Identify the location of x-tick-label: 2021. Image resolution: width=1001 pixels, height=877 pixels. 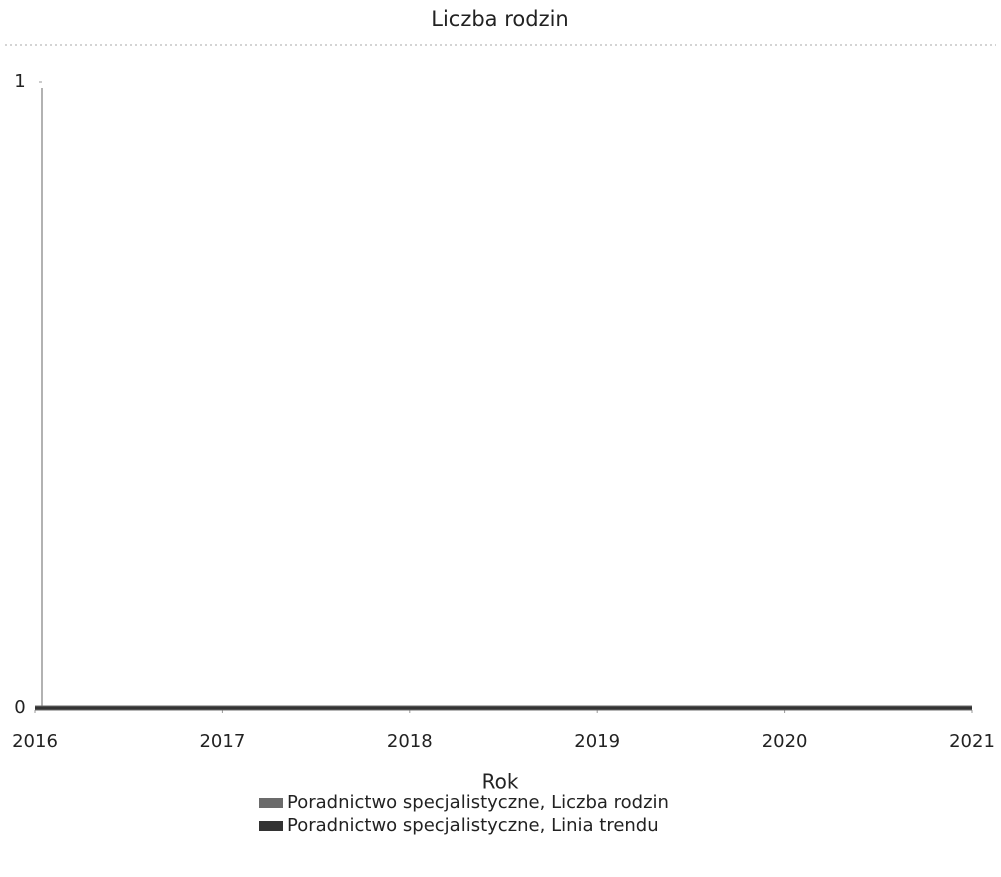
(972, 741).